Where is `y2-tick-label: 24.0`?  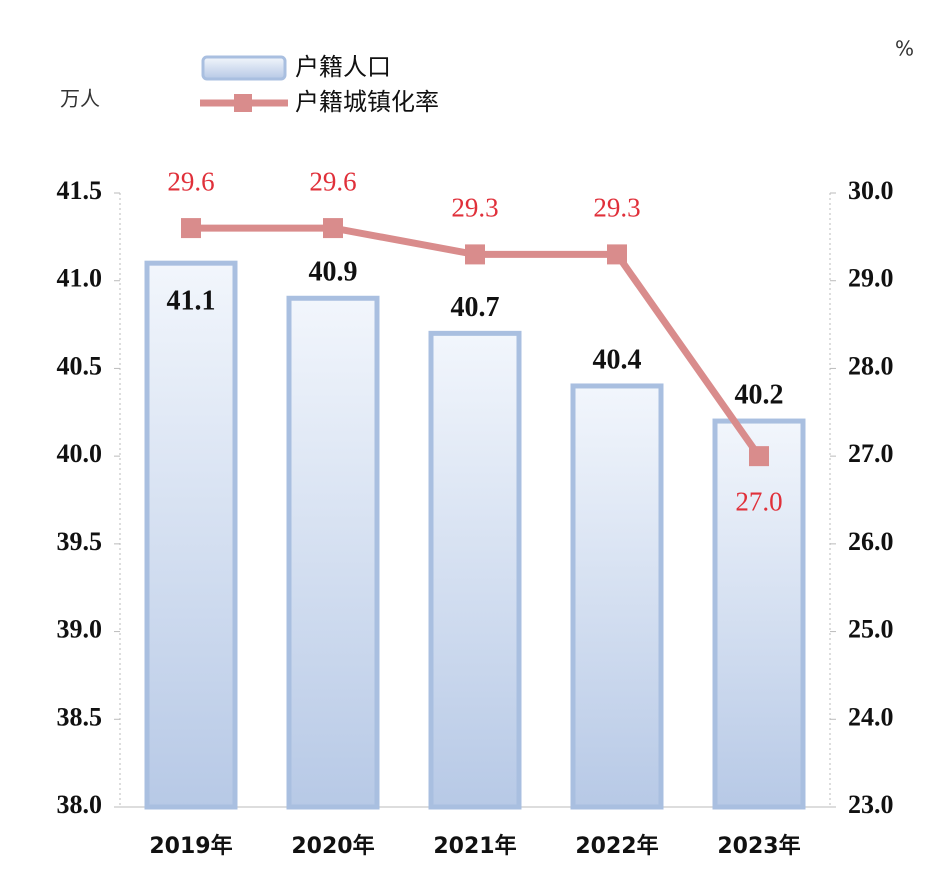 y2-tick-label: 24.0 is located at coordinates (871, 716).